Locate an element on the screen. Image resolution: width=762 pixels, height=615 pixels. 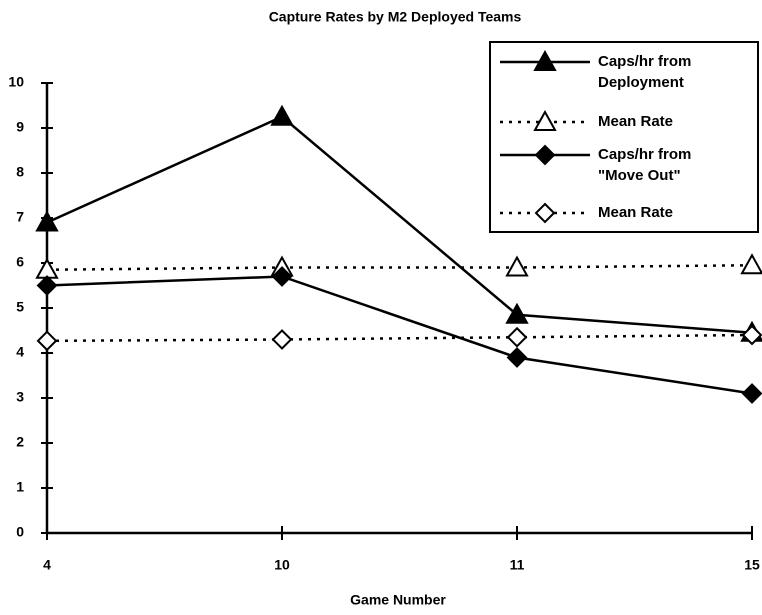
legend-label-box: Caps/hr from Deployment is located at coordinates (645, 72).